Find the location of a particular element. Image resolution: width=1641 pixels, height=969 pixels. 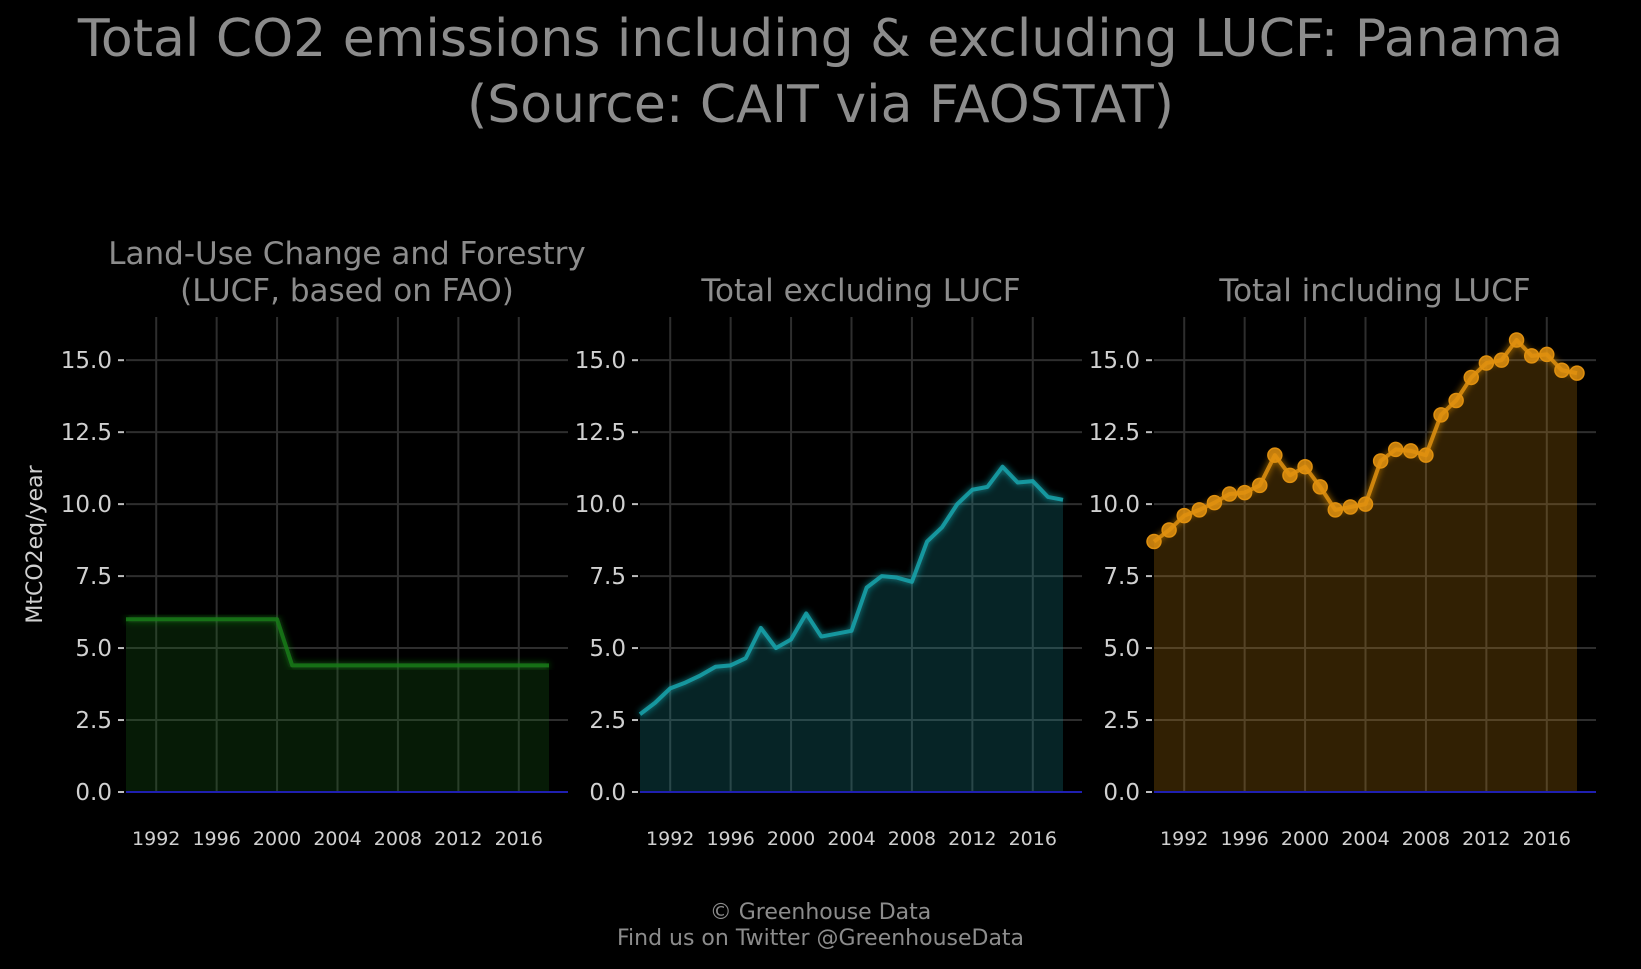

panel-title: (LUCF, based on FAO) is located at coordinates (347, 291).